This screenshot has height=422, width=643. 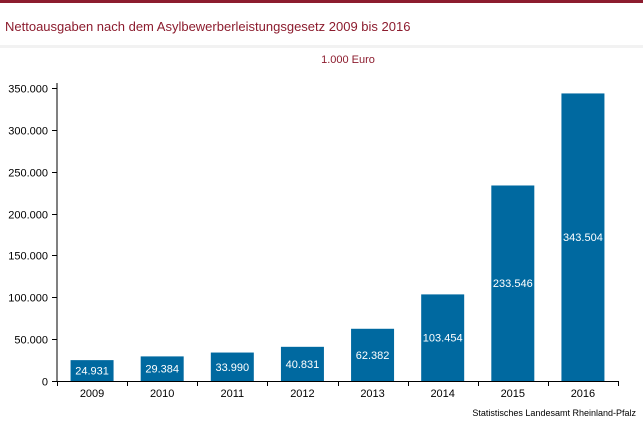 I want to click on y-tick-label: 350.000, so click(x=28, y=90).